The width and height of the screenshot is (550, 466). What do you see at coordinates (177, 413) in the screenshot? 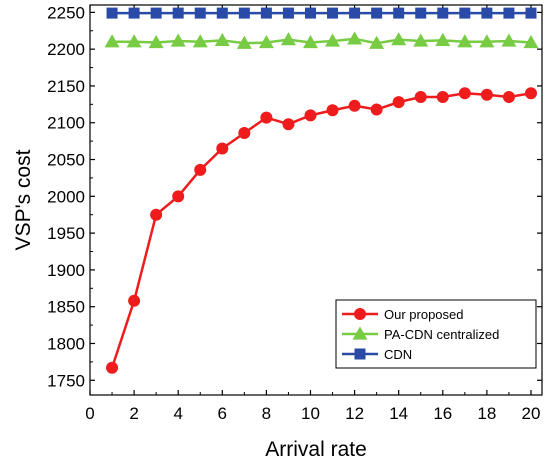
I see `x-tick-label: 4` at bounding box center [177, 413].